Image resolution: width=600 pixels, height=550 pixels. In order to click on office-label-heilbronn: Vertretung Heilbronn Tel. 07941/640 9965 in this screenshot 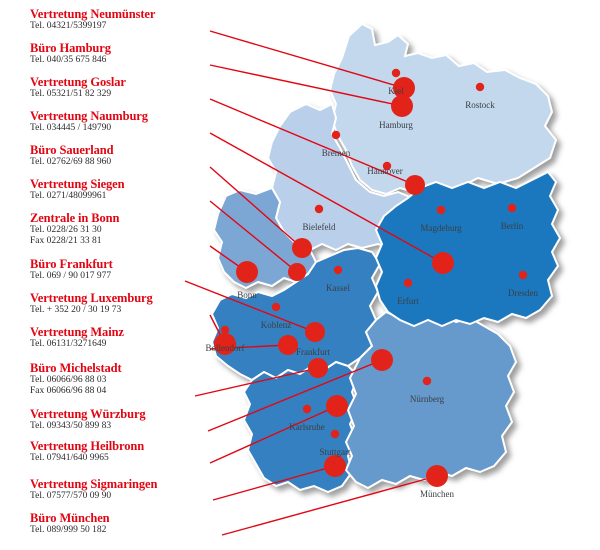, I will do `click(120, 452)`.